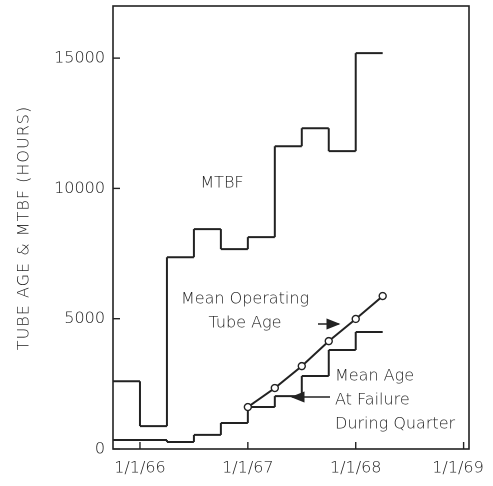 This screenshot has width=493, height=486. Describe the element at coordinates (221, 182) in the screenshot. I see `series-label: MTBF` at that location.